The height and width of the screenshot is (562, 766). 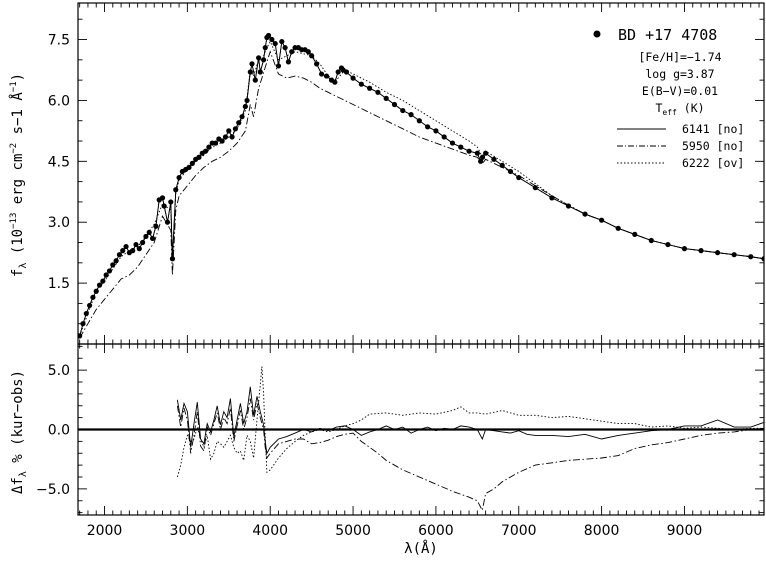 I want to click on x-tick-label: 3000, so click(x=188, y=531).